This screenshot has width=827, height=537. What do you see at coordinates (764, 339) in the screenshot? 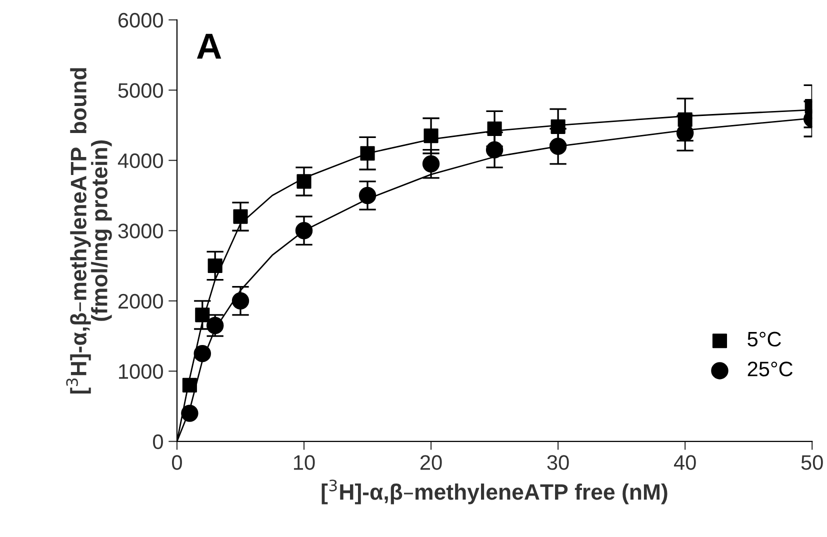
I see `legend-label: 5°C` at bounding box center [764, 339].